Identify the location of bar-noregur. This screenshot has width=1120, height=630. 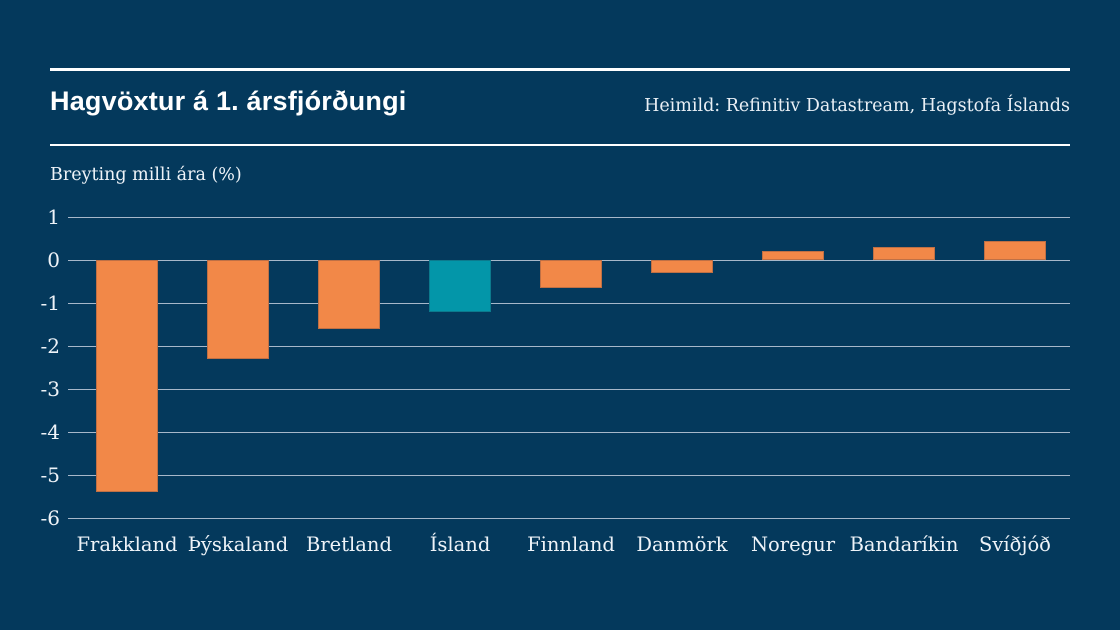
(793, 255).